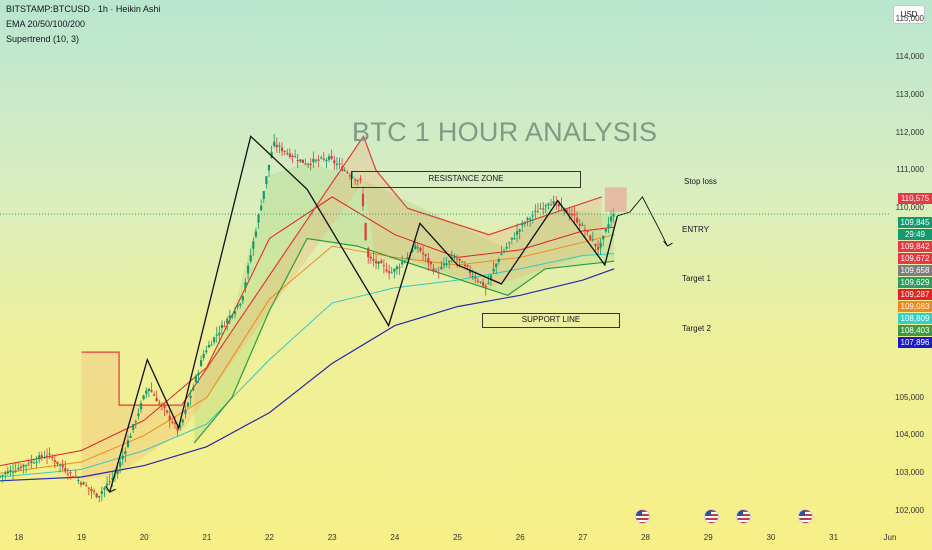  Describe the element at coordinates (708, 537) in the screenshot. I see `x-tick-label: 29` at that location.